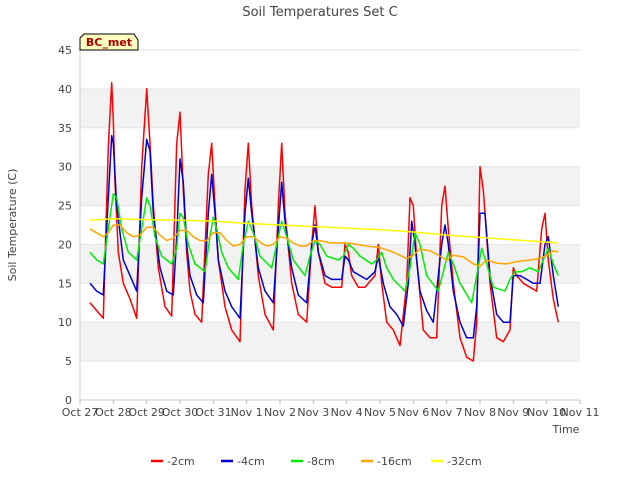 The height and width of the screenshot is (480, 640). I want to click on y-tick-label: 0, so click(68, 400).